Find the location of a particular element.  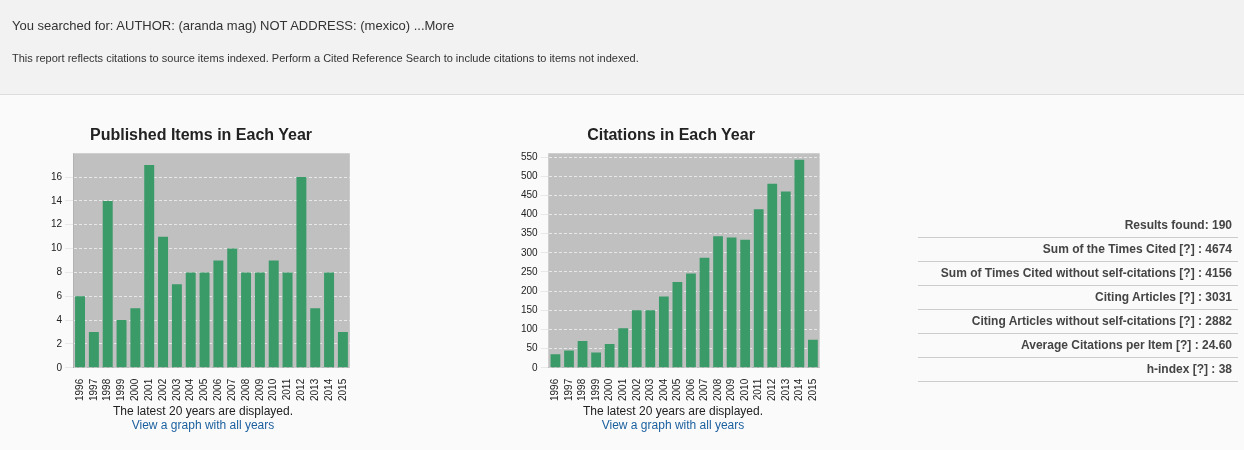

x-tick-label: 2010 is located at coordinates (744, 389).